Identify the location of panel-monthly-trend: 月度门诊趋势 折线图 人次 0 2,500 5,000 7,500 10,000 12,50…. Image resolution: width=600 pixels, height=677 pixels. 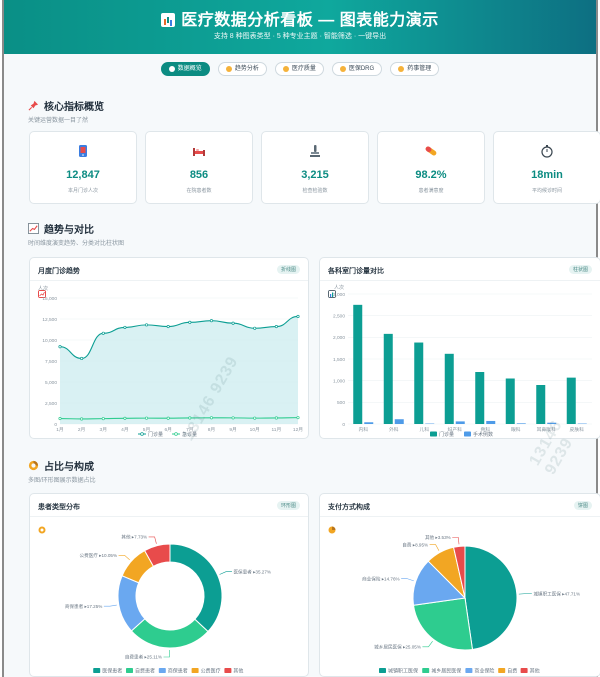
(169, 348).